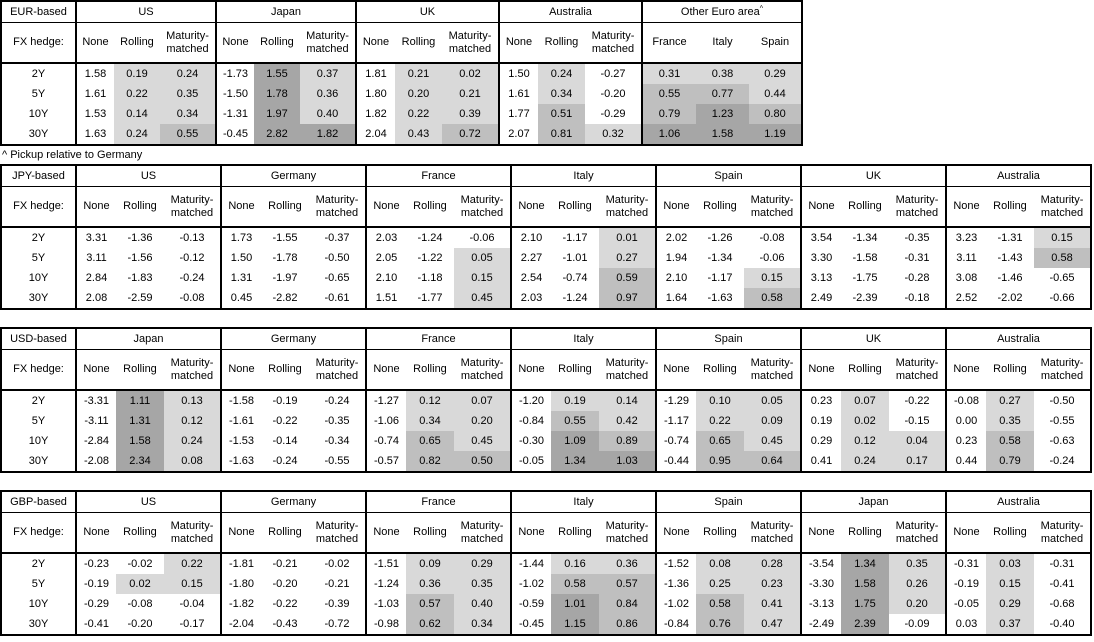 This screenshot has width=1094, height=642. What do you see at coordinates (240, 421) in the screenshot?
I see `value-cell: -1.61` at bounding box center [240, 421].